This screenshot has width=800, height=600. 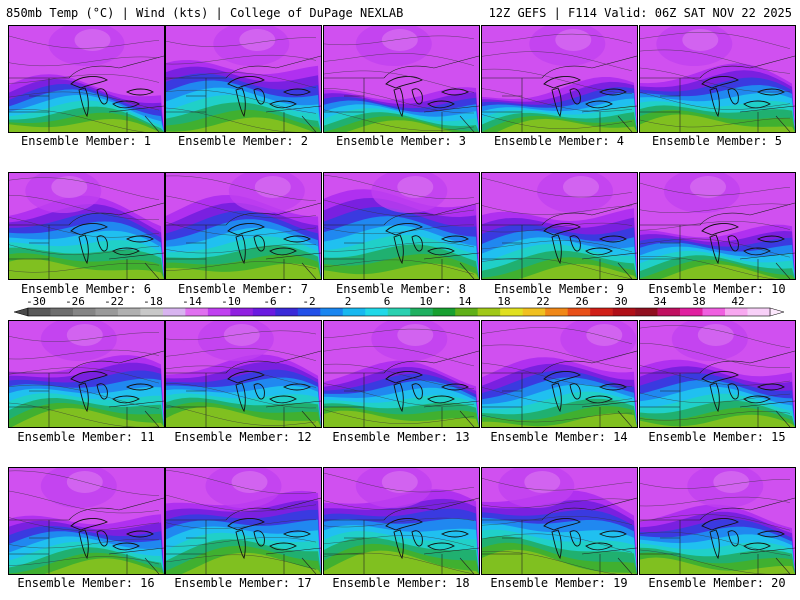 I want to click on colorbar-tick-label: -2, so click(x=308, y=301).